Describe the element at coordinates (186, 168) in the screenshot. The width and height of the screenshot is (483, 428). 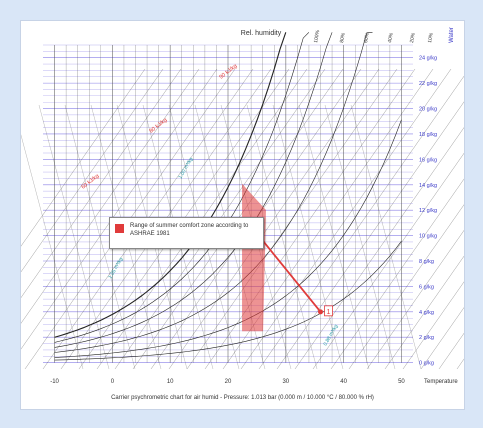
I see `volume-label: 1.00 m³/kg` at that location.